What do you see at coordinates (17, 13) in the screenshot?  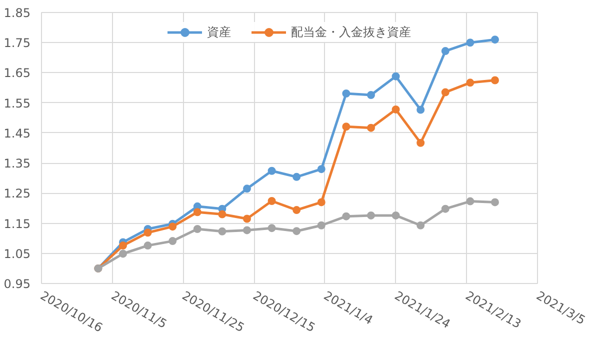 I see `y-tick-label: 1.85` at bounding box center [17, 13].